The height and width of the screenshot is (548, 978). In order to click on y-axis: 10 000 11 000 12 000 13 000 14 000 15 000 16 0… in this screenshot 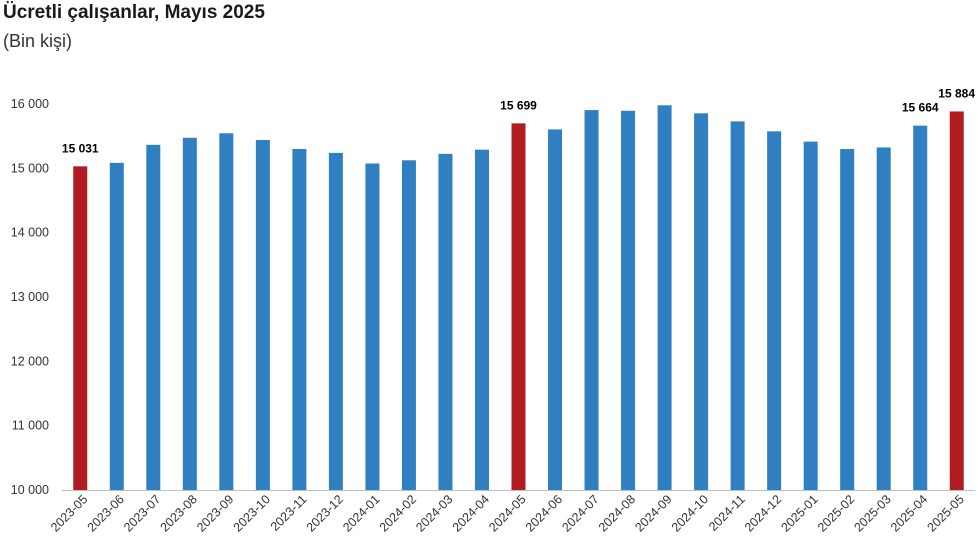, I will do `click(30, 297)`.